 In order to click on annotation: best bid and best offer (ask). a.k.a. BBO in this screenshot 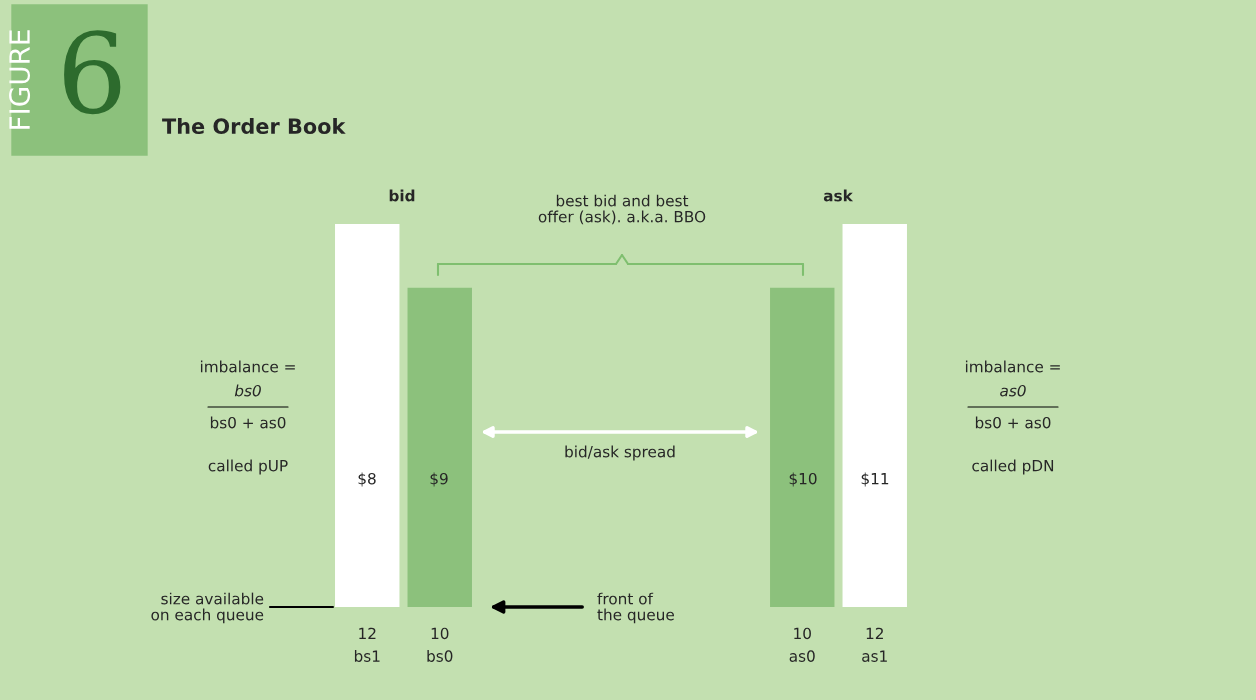, I will do `click(622, 209)`.